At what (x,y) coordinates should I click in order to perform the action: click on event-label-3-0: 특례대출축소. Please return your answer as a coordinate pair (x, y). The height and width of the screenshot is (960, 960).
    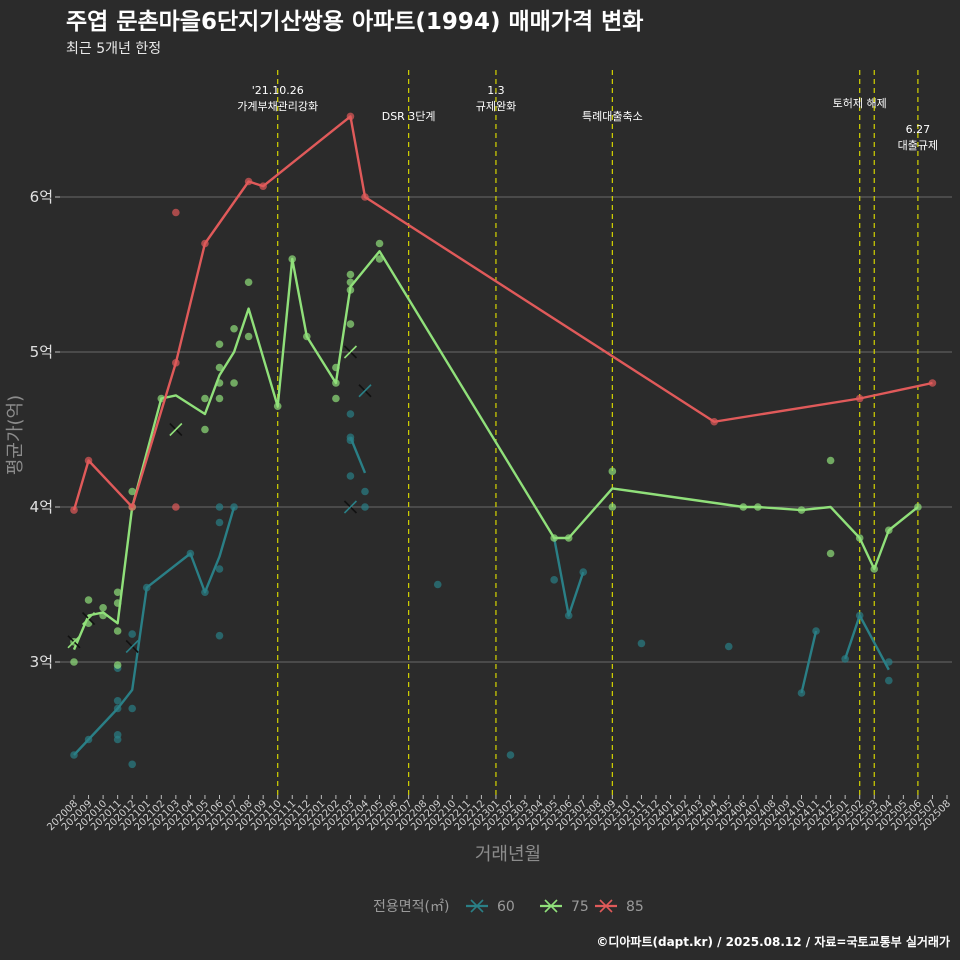
    Looking at the image, I should click on (612, 116).